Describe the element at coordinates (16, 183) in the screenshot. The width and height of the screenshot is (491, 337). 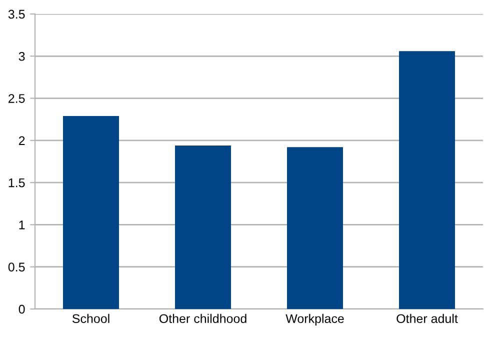
I see `y-tick-label: 1.5` at that location.